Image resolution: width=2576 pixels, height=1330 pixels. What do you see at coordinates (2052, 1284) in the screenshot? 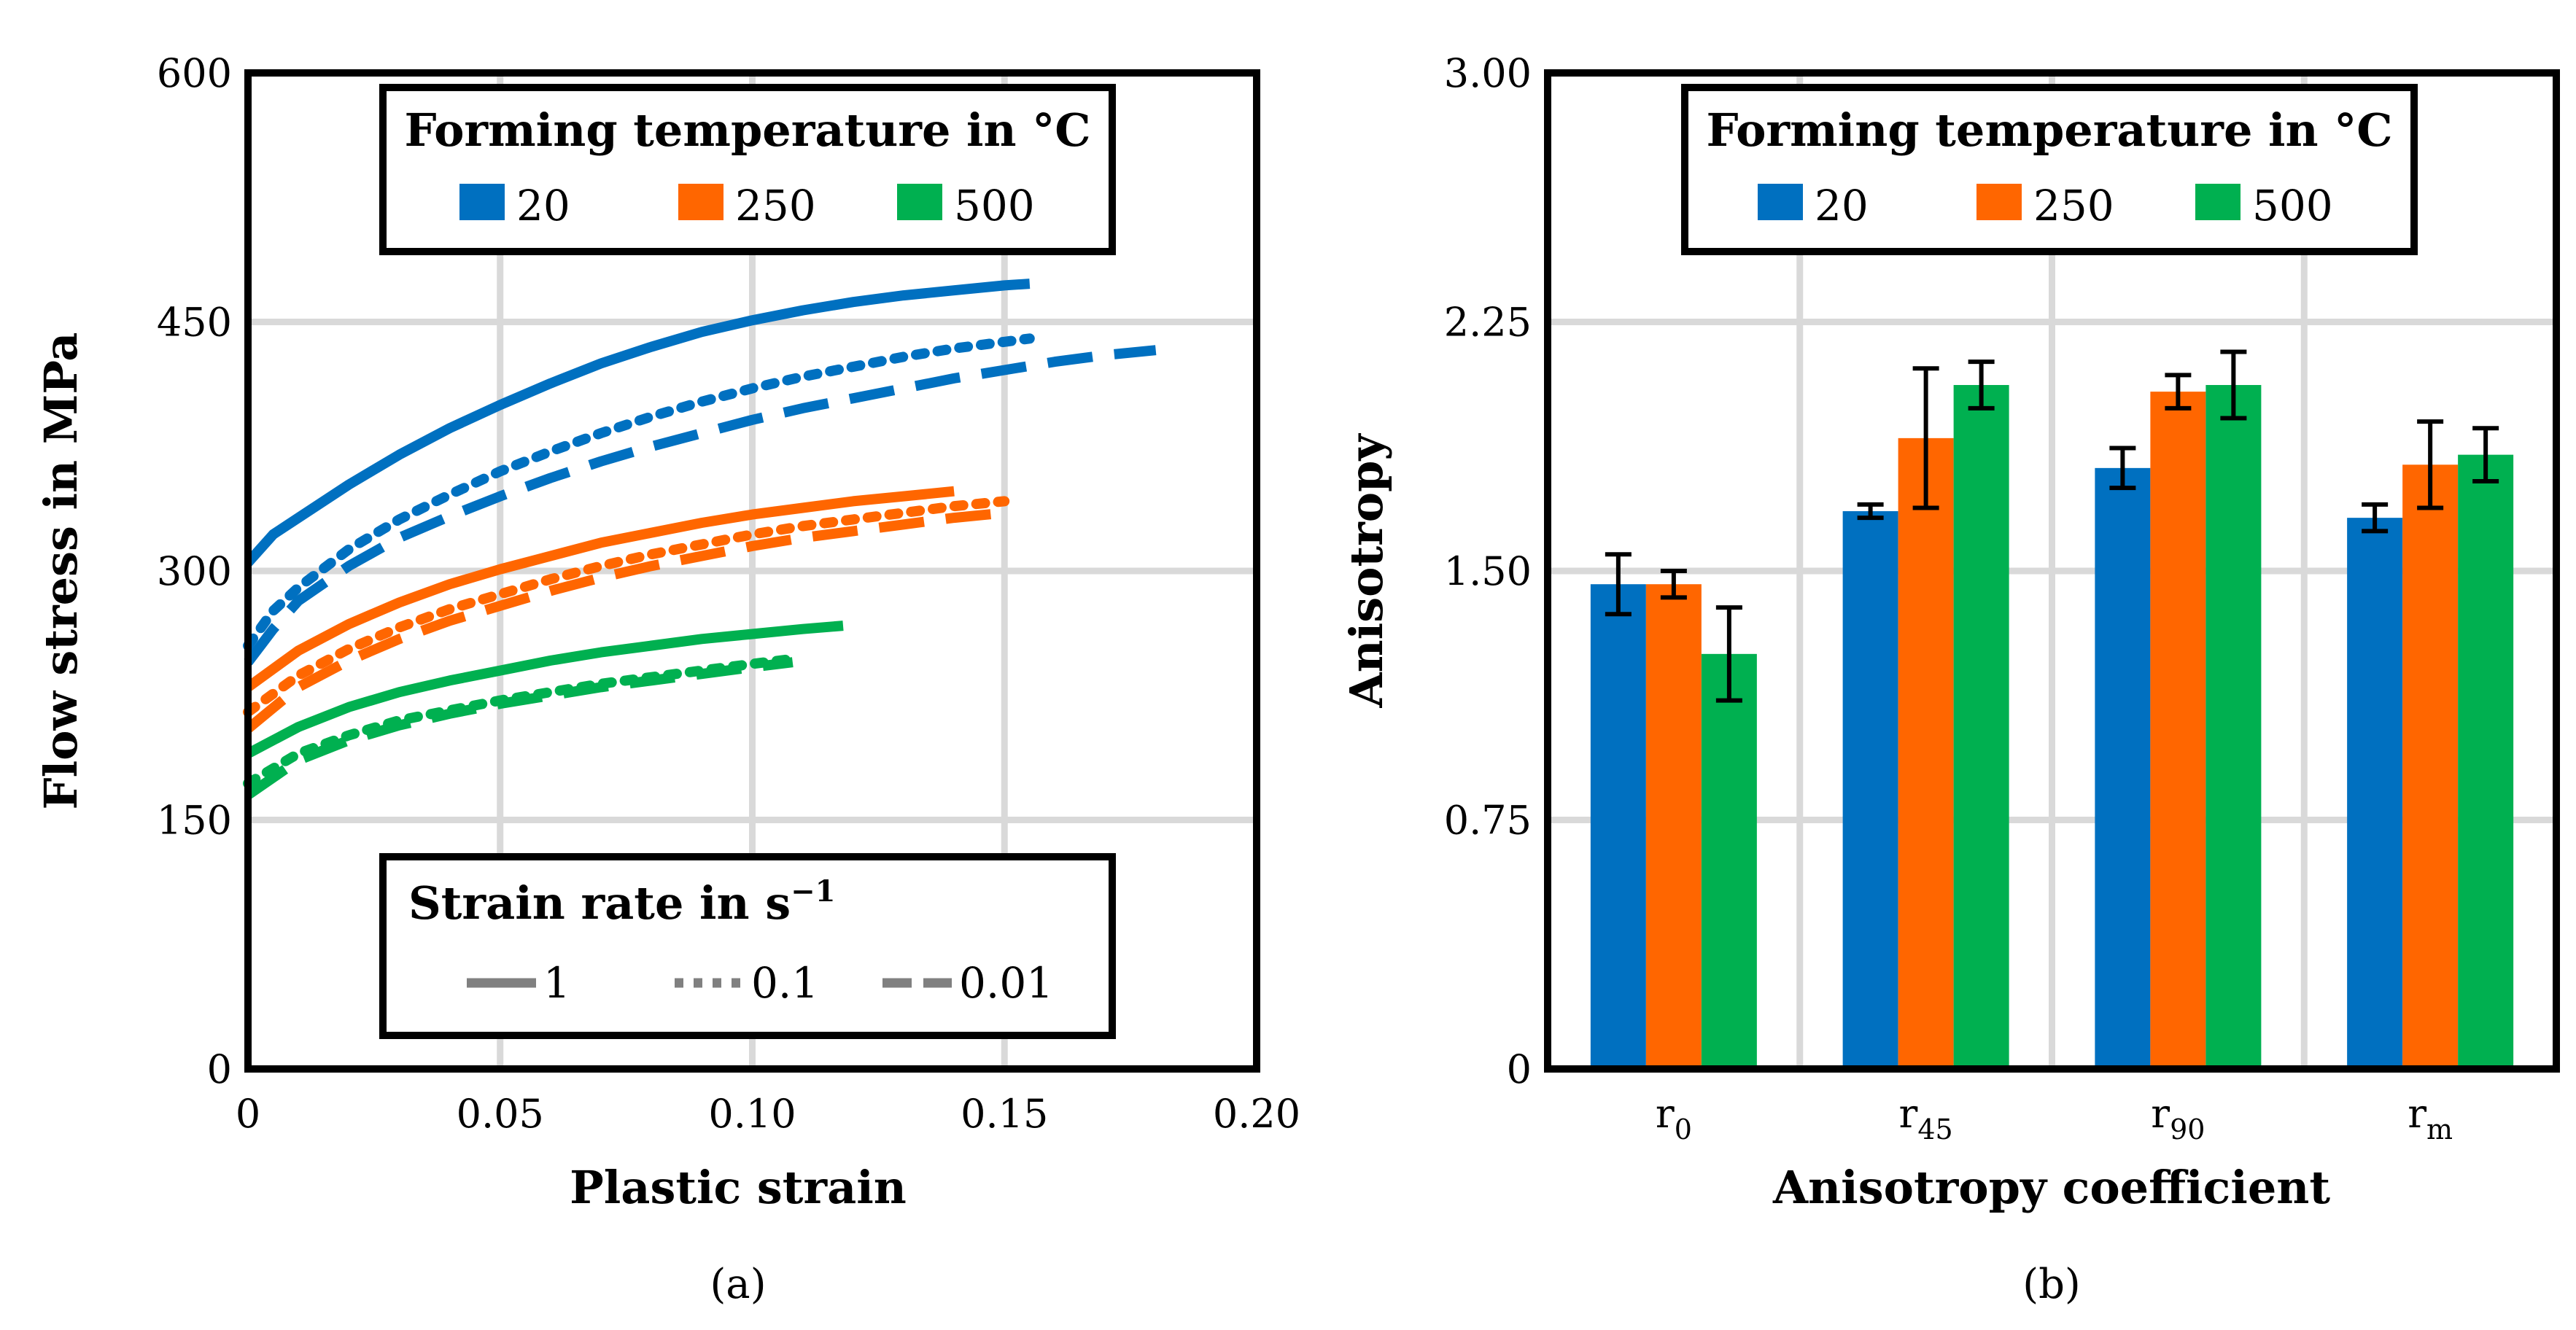
I see `panel-b-caption: (b)` at bounding box center [2052, 1284].